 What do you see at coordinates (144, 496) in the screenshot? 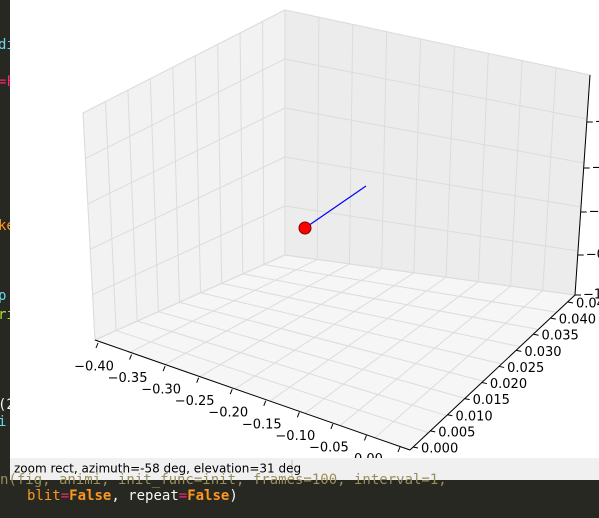
I see `code-text: , repeat` at bounding box center [144, 496].